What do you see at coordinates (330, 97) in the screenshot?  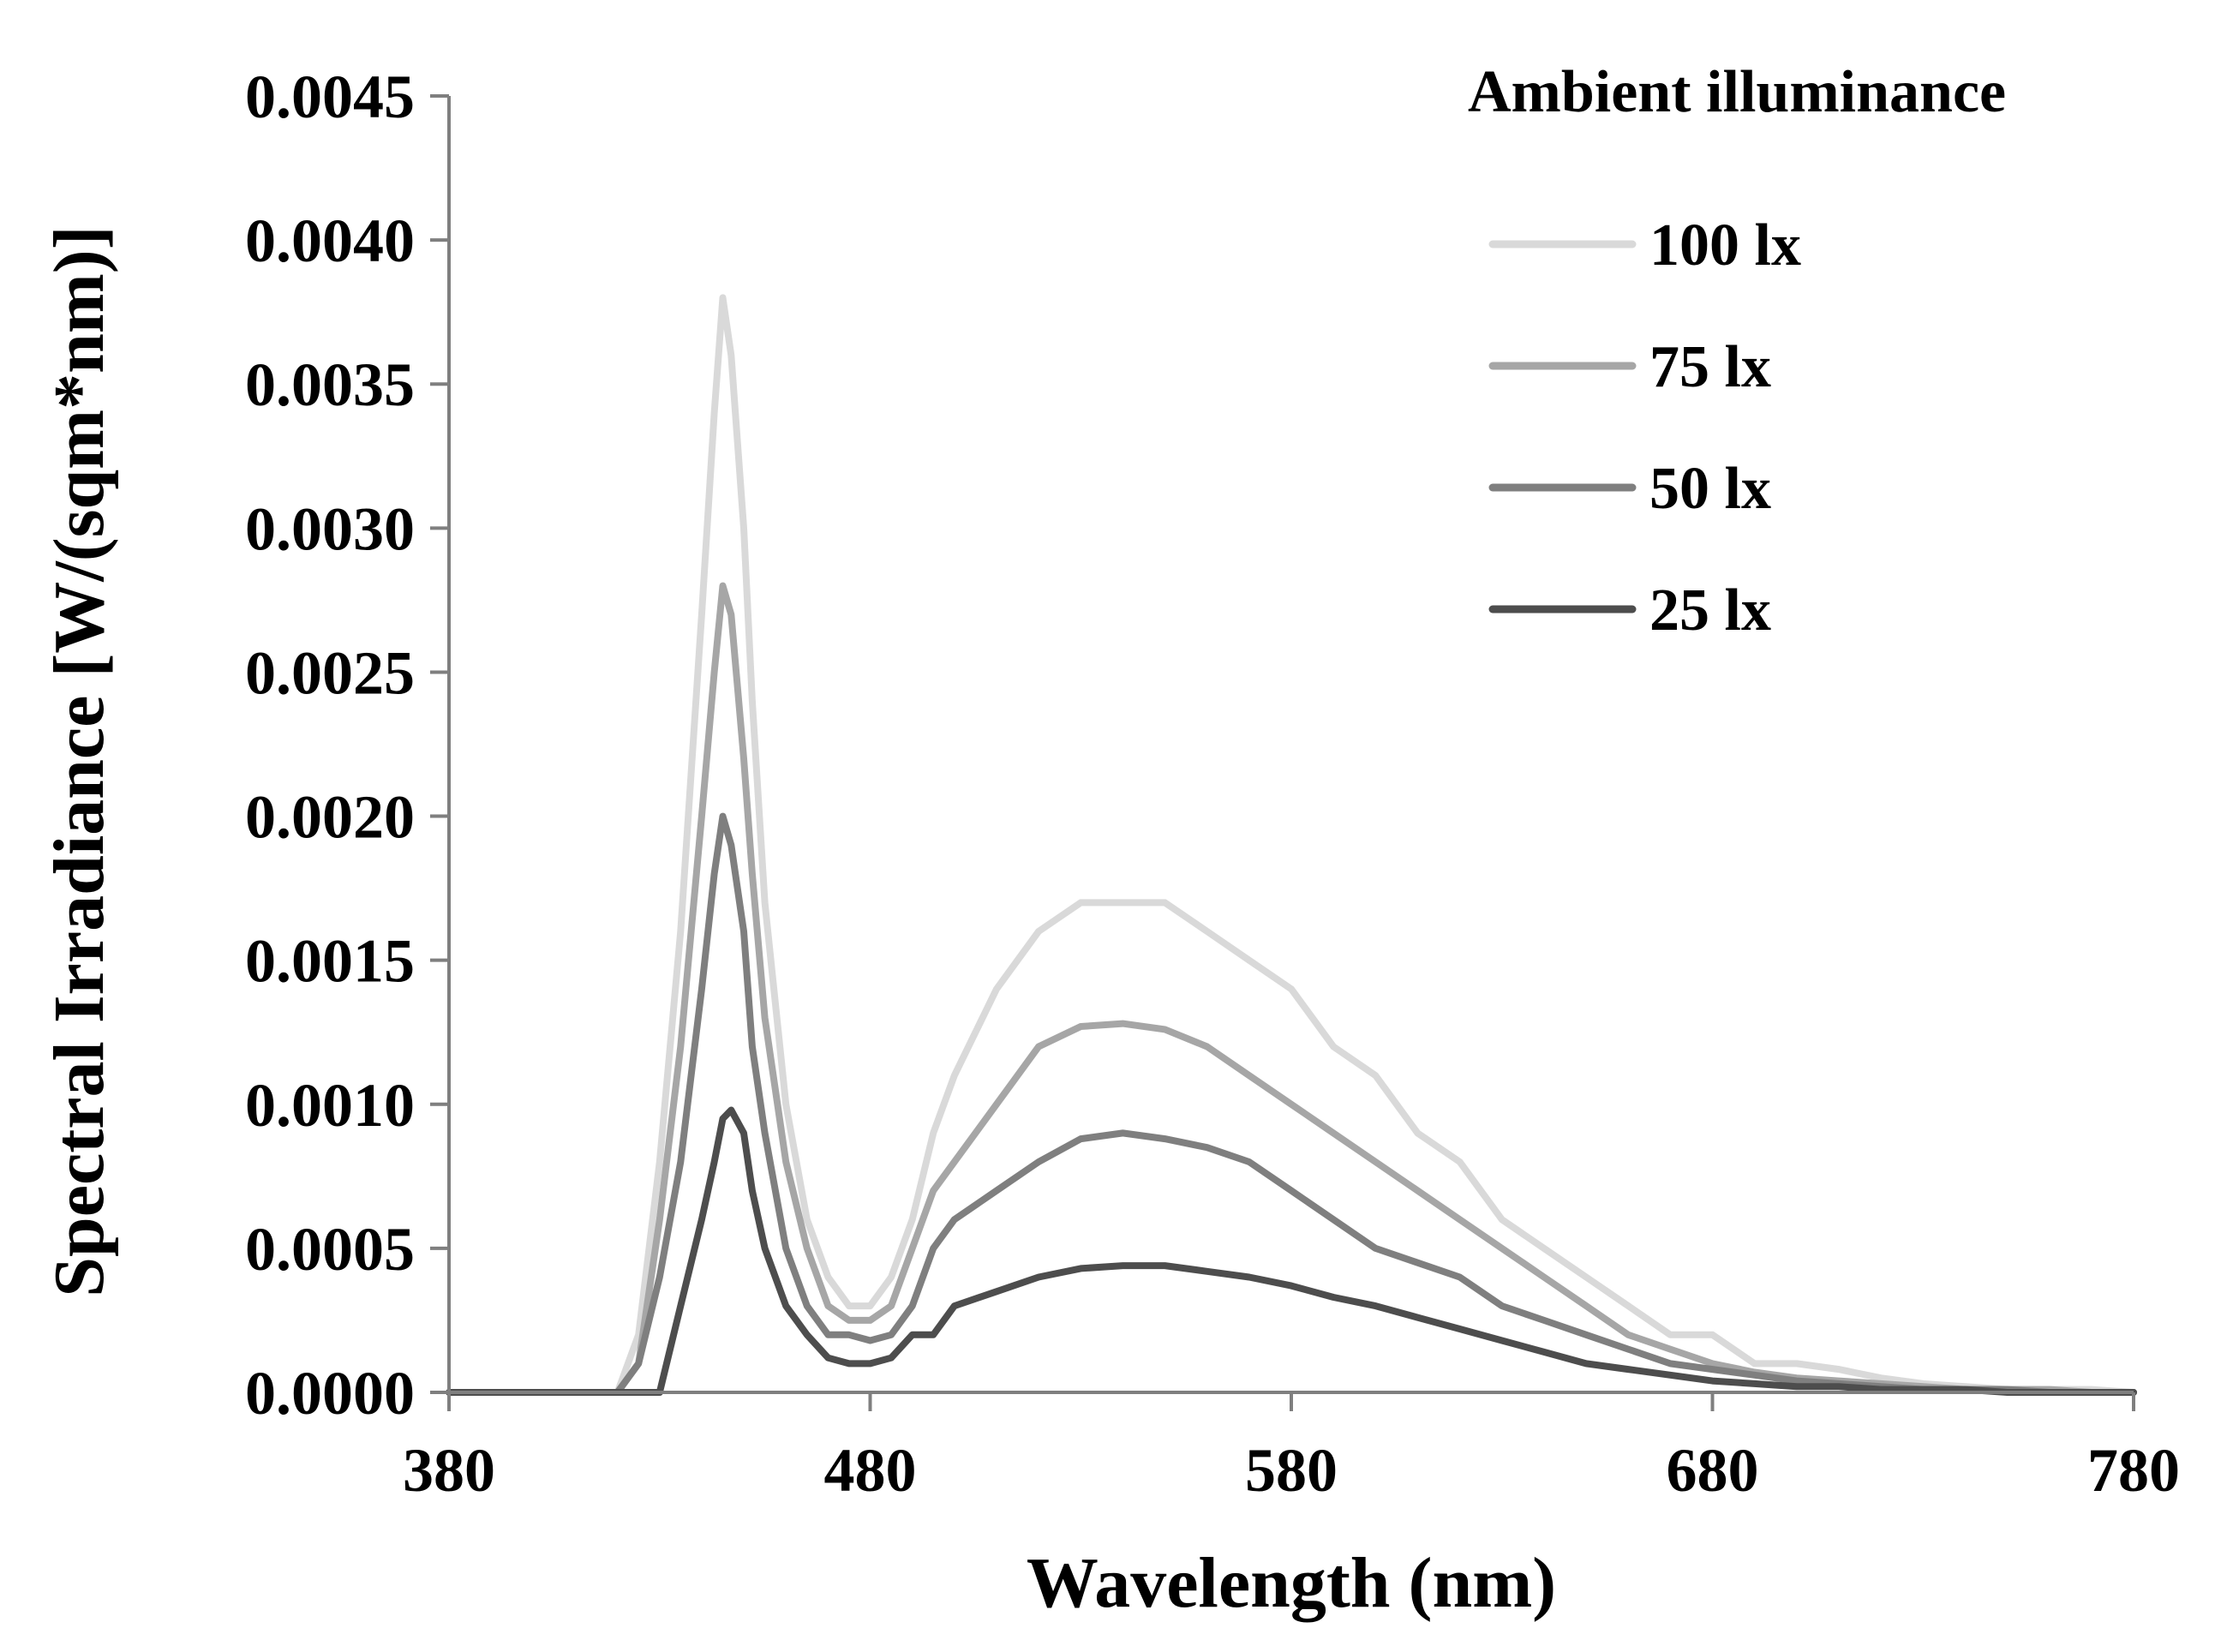 I see `y-tick-label: 0.0045` at bounding box center [330, 97].